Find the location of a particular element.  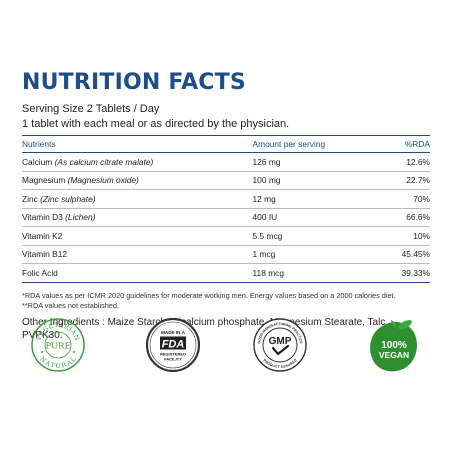

table-header-row: Nutrients Amount per serving %RDA is located at coordinates (226, 144).